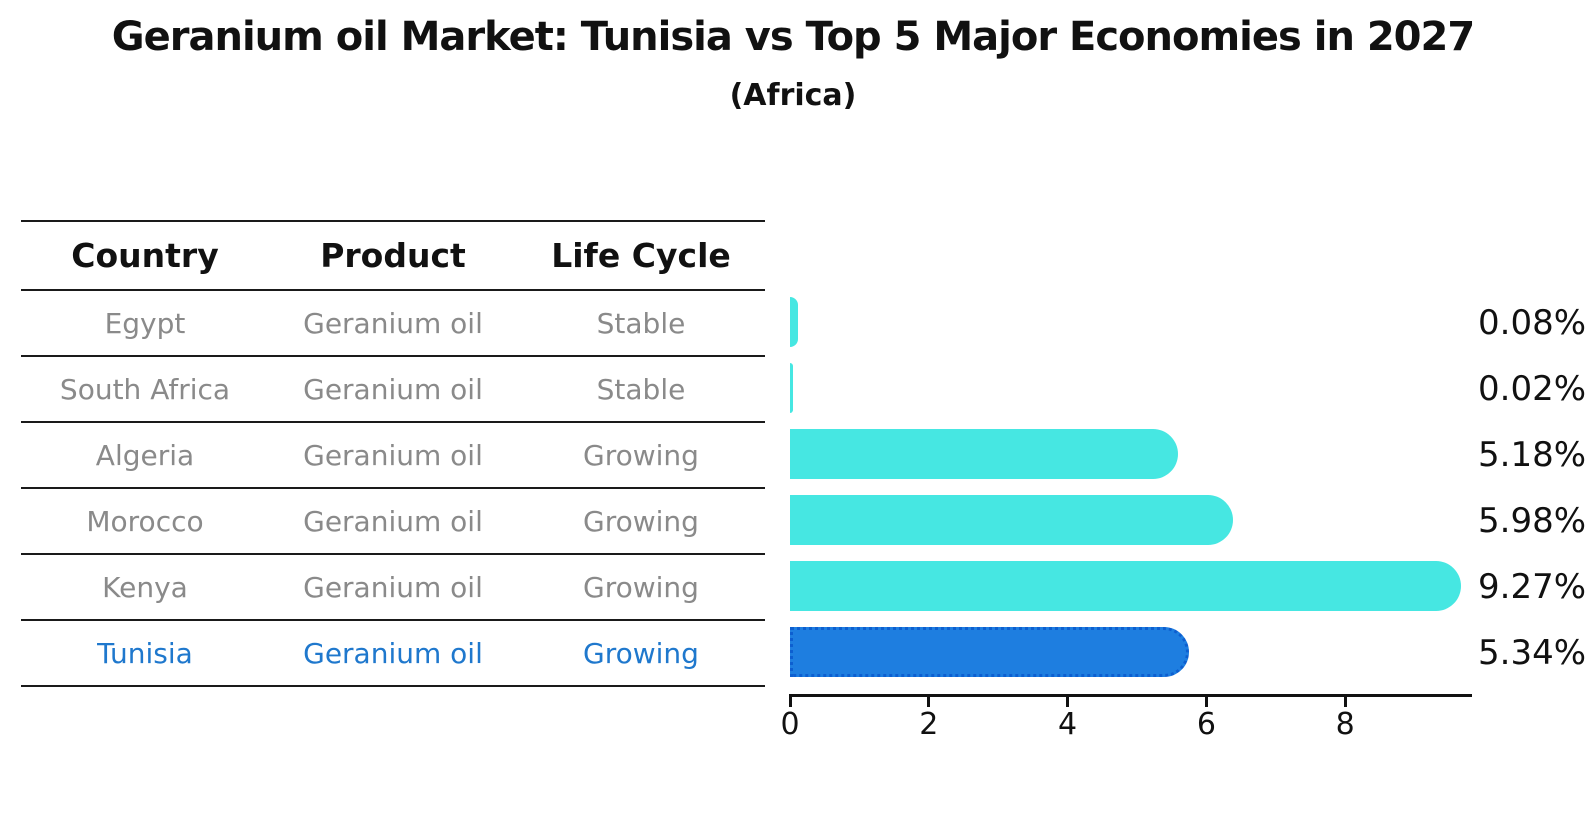 The width and height of the screenshot is (1586, 823). I want to click on table-row-morocco: Morocco Geranium oil Growing, so click(393, 522).